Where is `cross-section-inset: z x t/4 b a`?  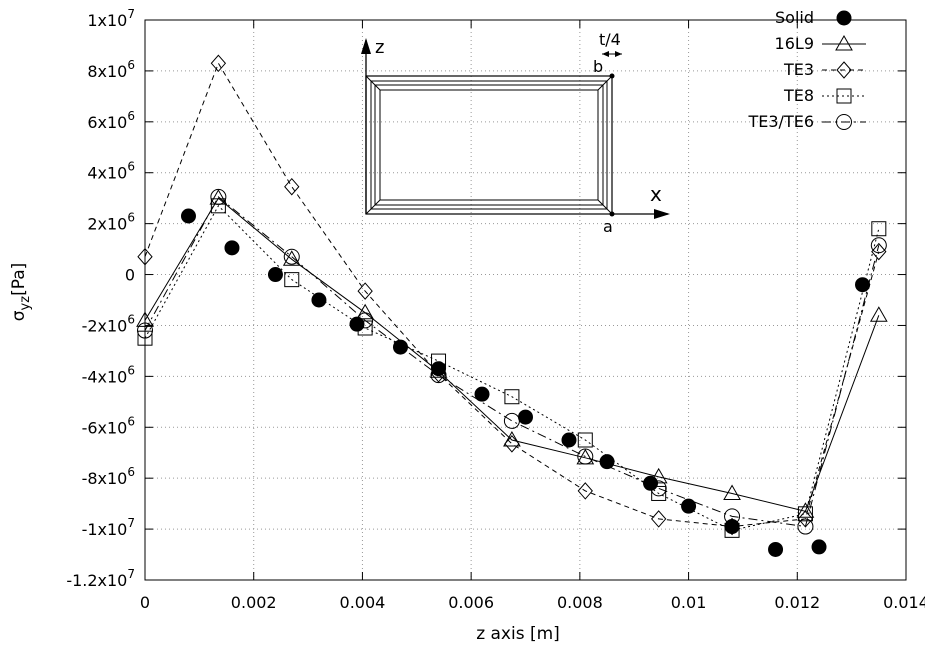 cross-section-inset: z x t/4 b a is located at coordinates (515, 133).